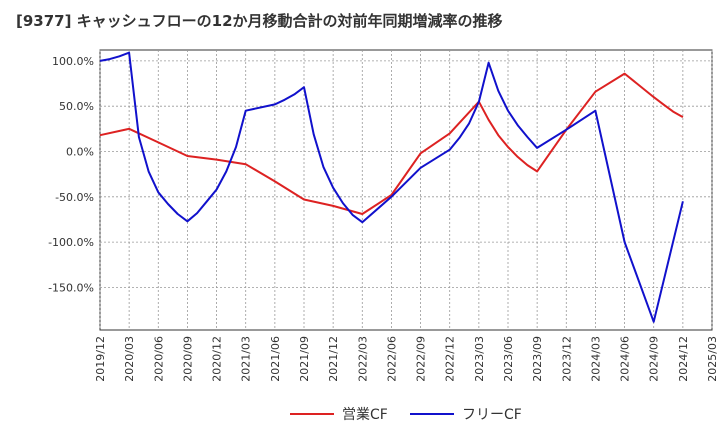 The width and height of the screenshot is (720, 440). I want to click on chart-title: [9377] キャッシュフローの12か月移動合計の対前年同期増減率の推移, so click(259, 21).